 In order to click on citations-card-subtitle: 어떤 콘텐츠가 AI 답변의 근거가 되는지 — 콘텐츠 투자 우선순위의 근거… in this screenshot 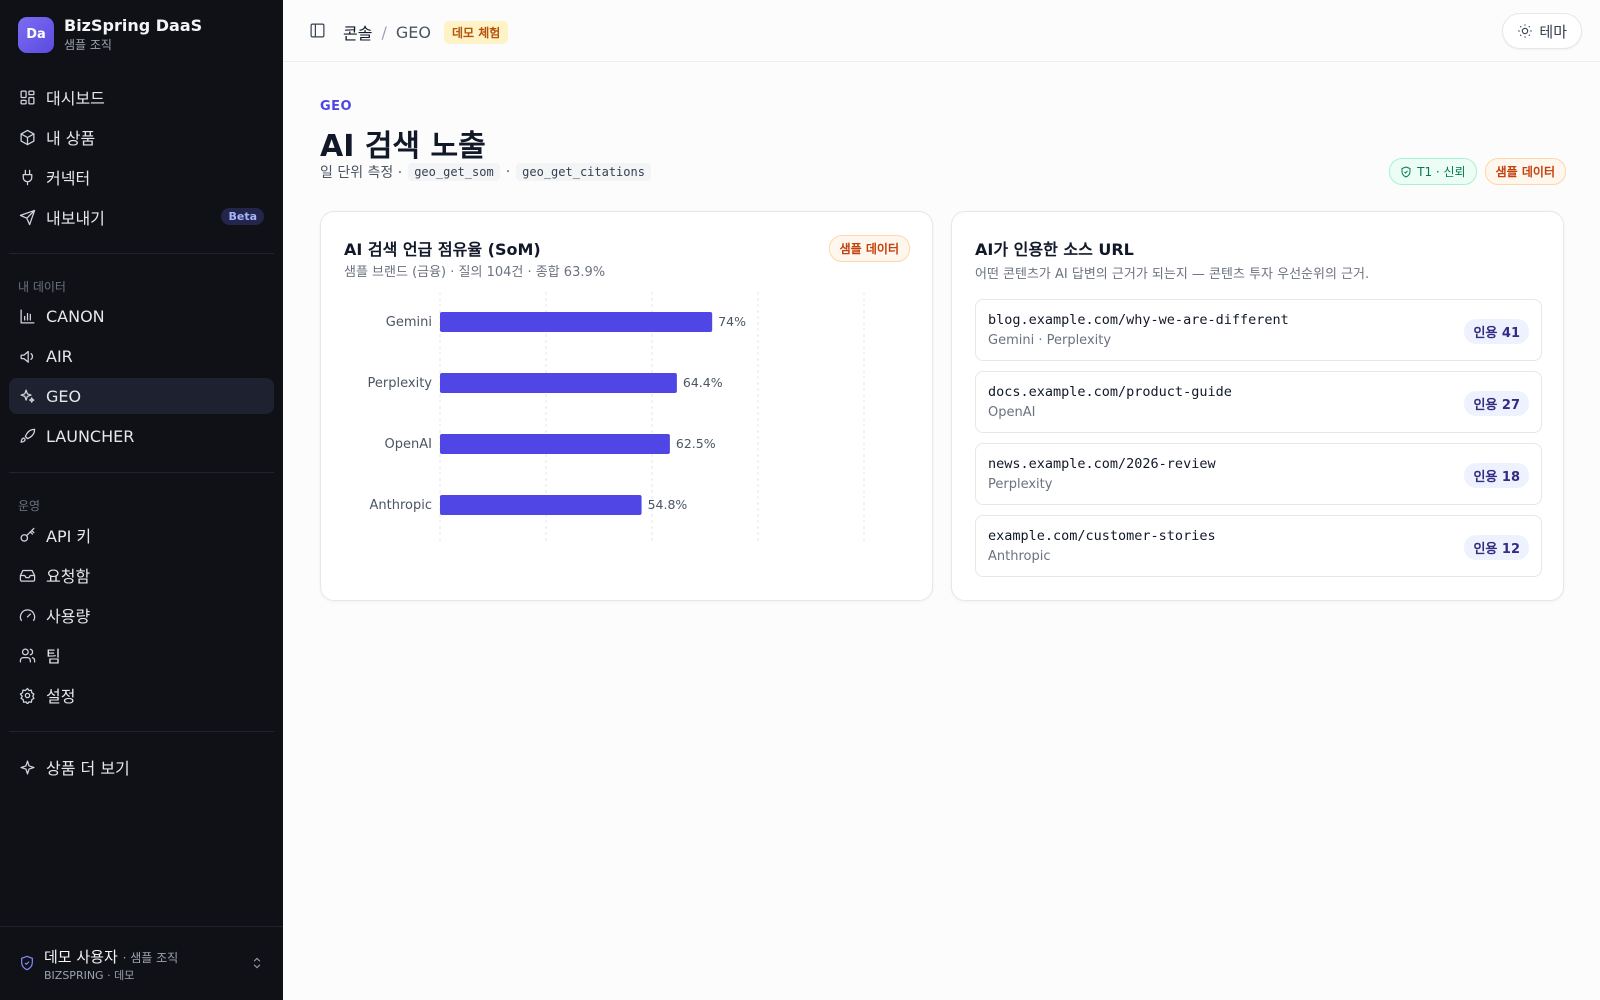, I will do `click(1172, 274)`.